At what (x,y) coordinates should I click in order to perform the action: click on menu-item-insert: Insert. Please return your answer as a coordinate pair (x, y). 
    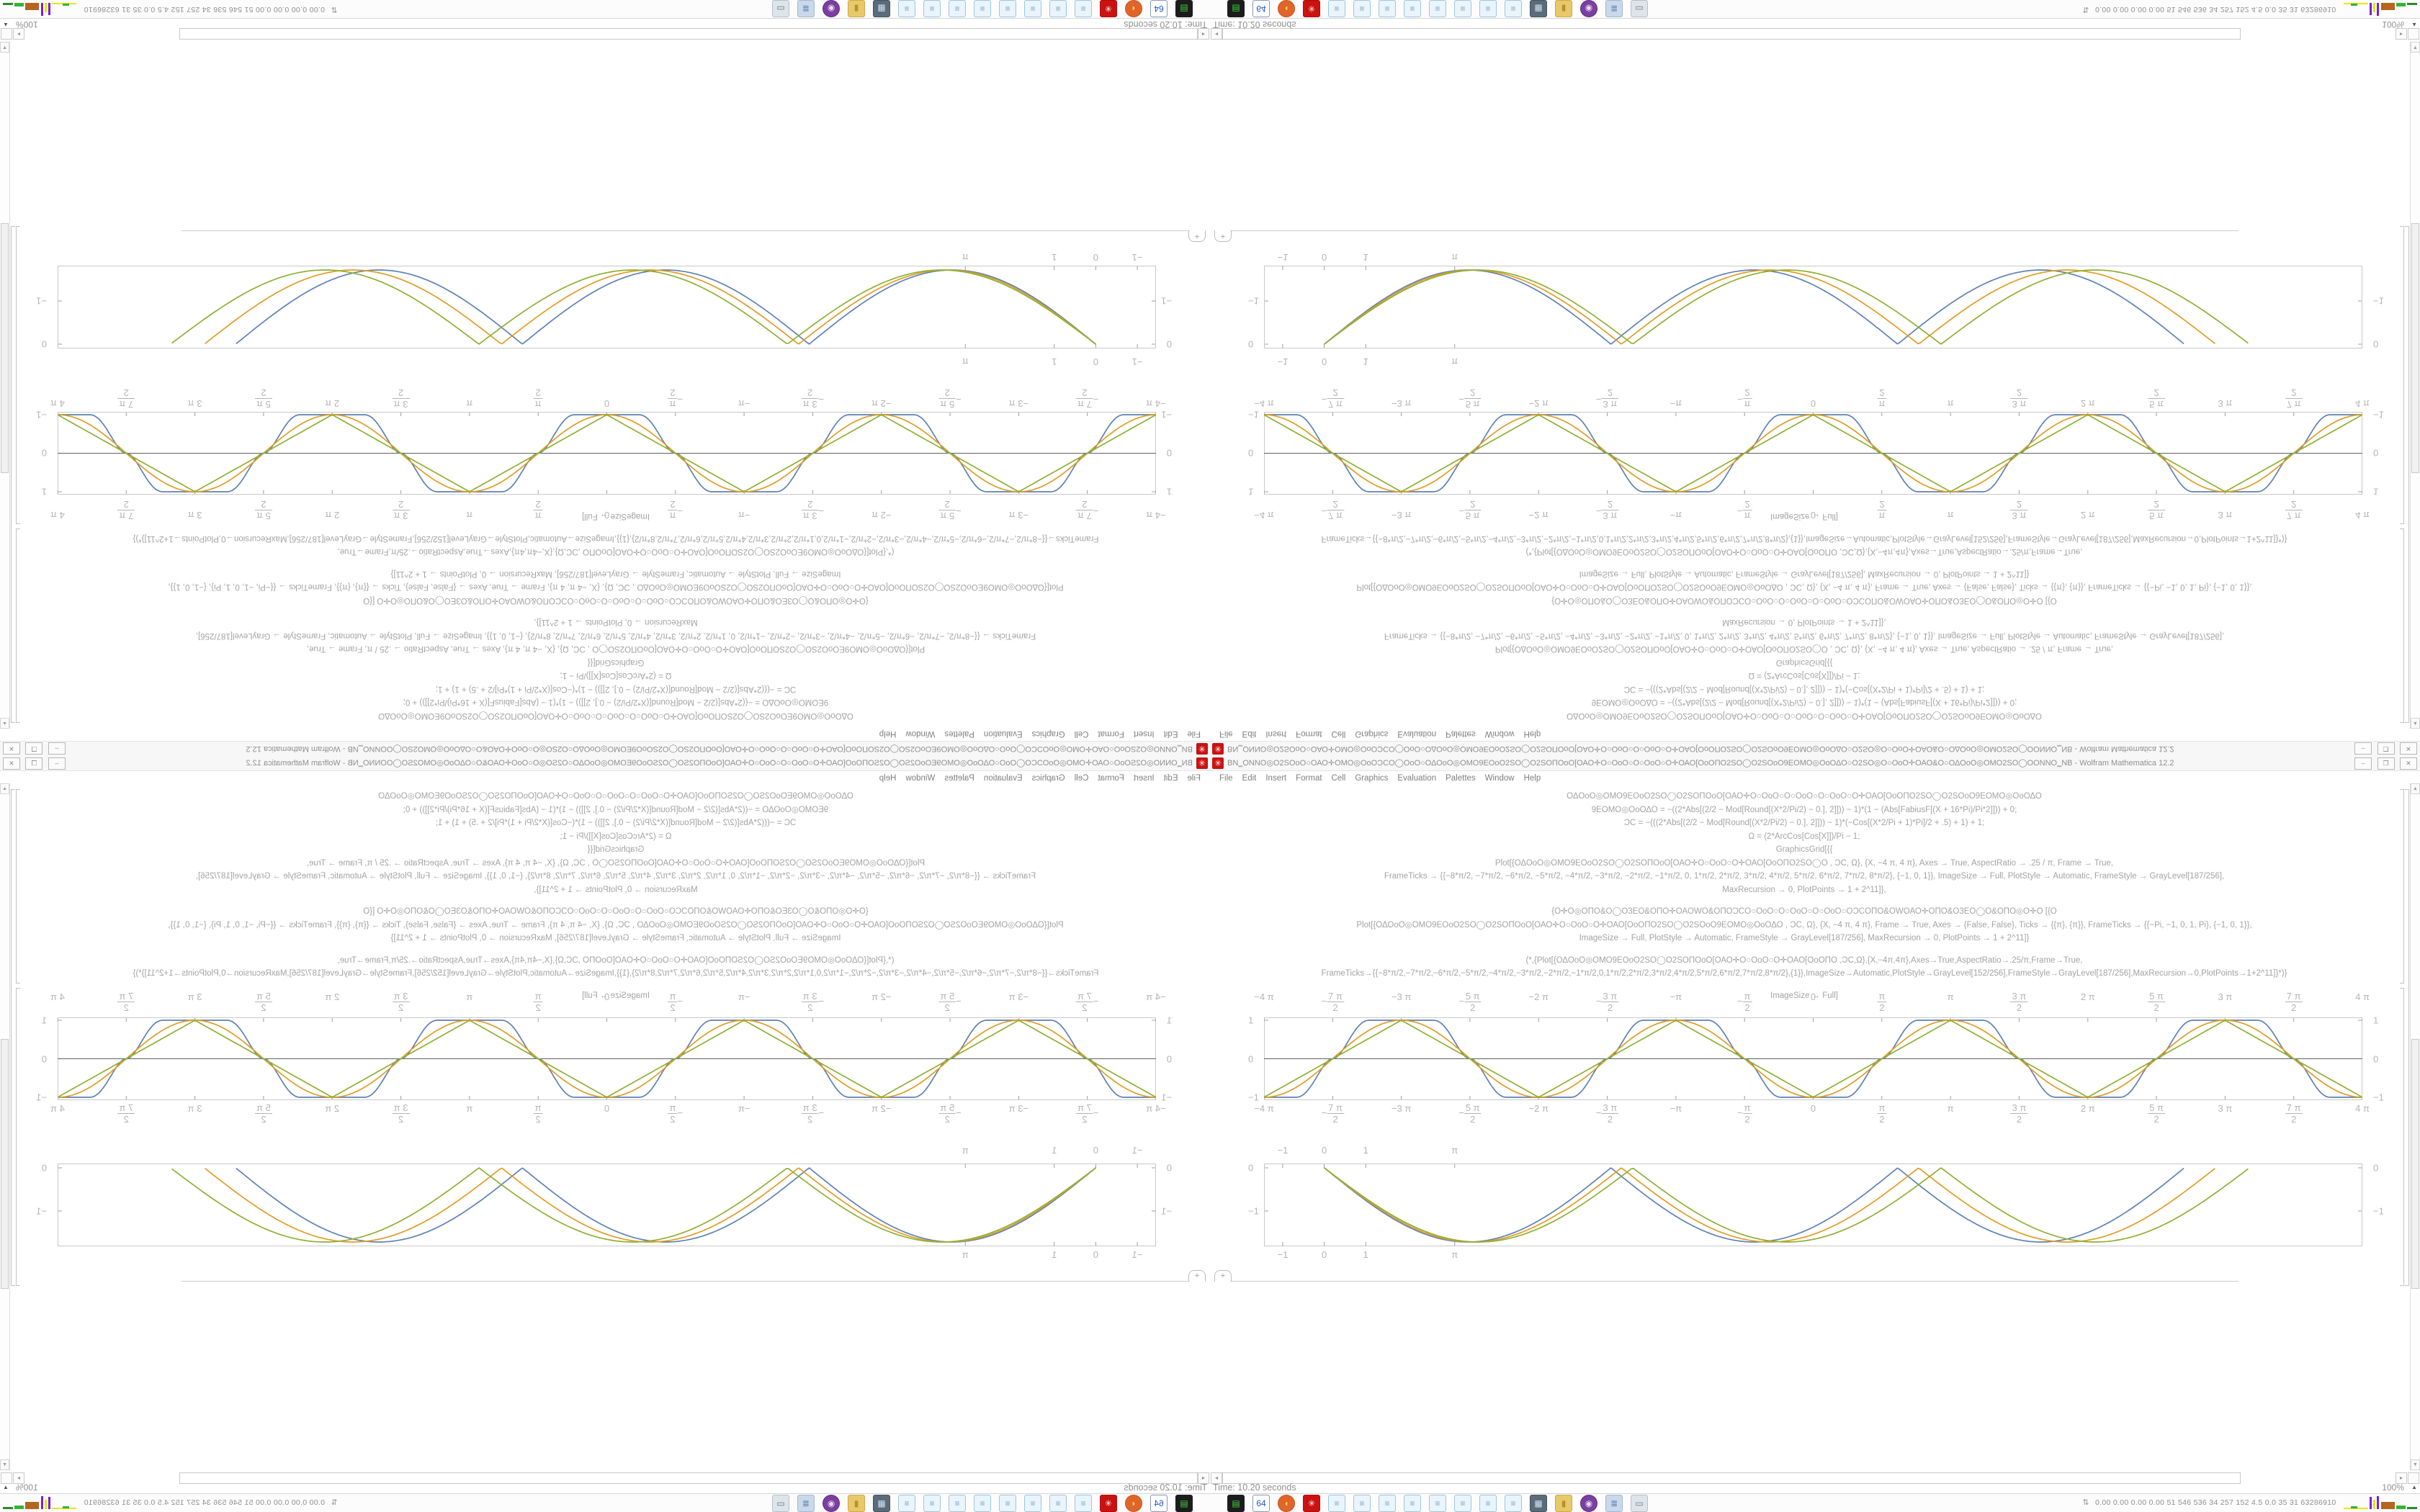
    Looking at the image, I should click on (1276, 778).